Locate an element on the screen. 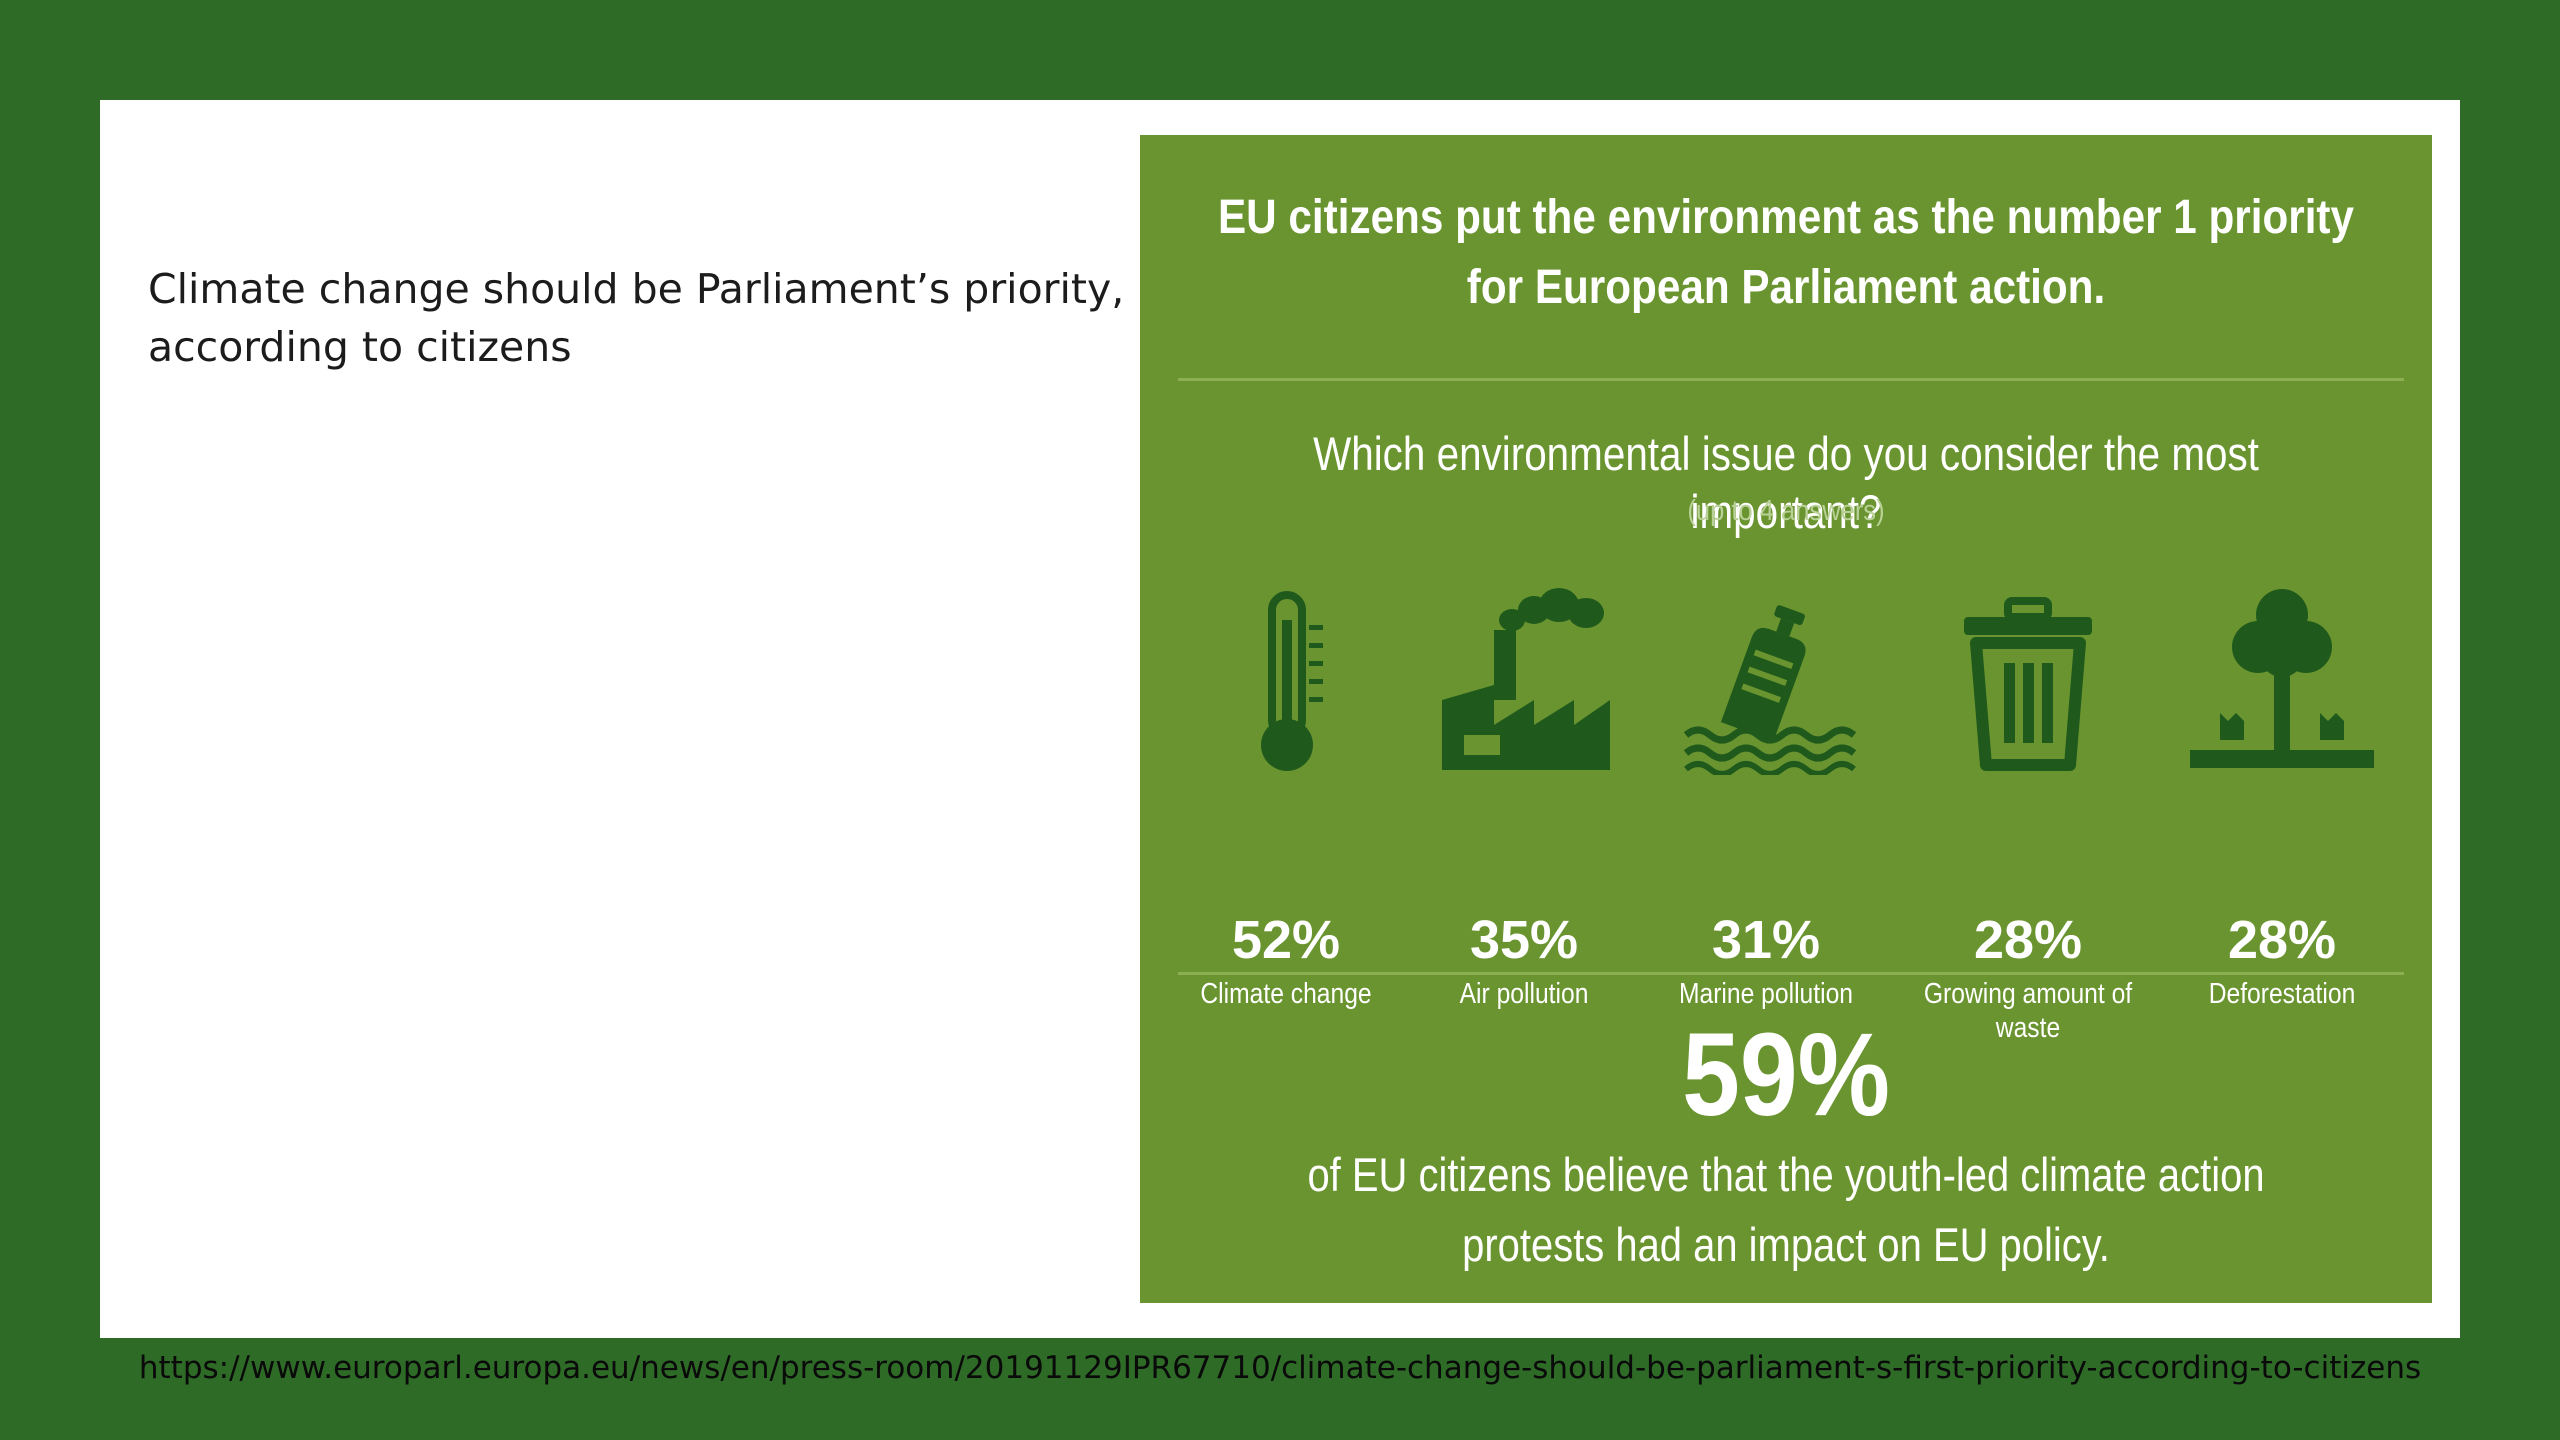  issue-label: Marine pollution is located at coordinates (1766, 994).